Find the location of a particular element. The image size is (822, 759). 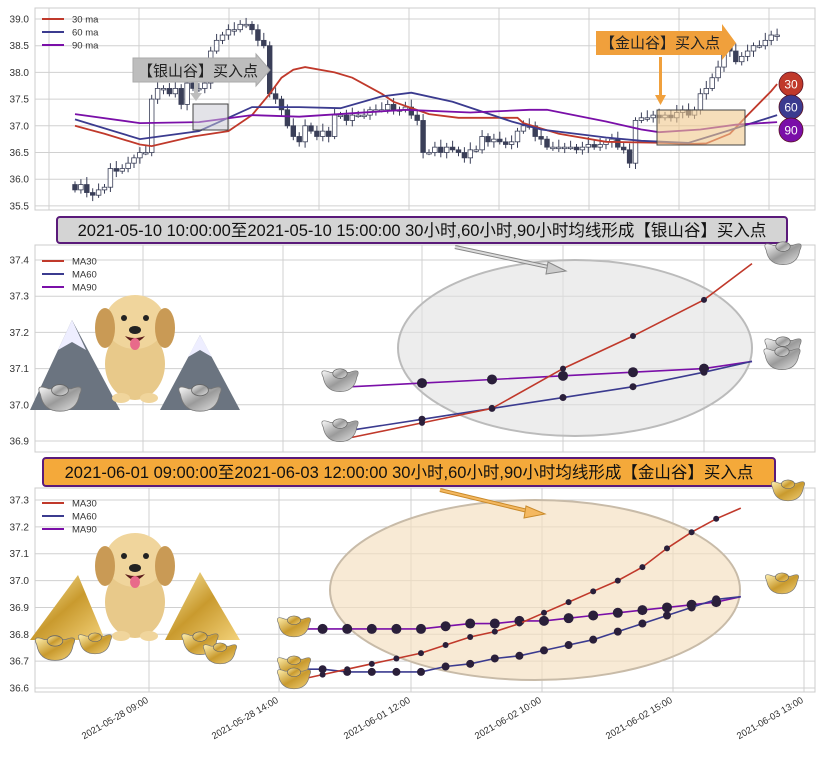

gold-pyramid is located at coordinates (67, 607).